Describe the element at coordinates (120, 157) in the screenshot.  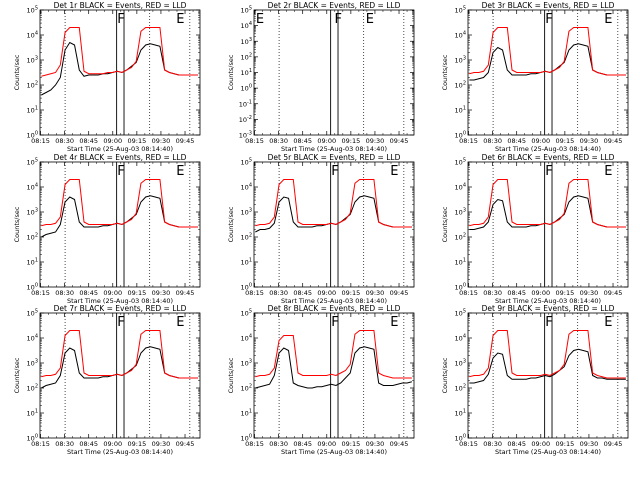
I see `panel-title: Det 4r BLACK = Events, RED = LLD` at that location.